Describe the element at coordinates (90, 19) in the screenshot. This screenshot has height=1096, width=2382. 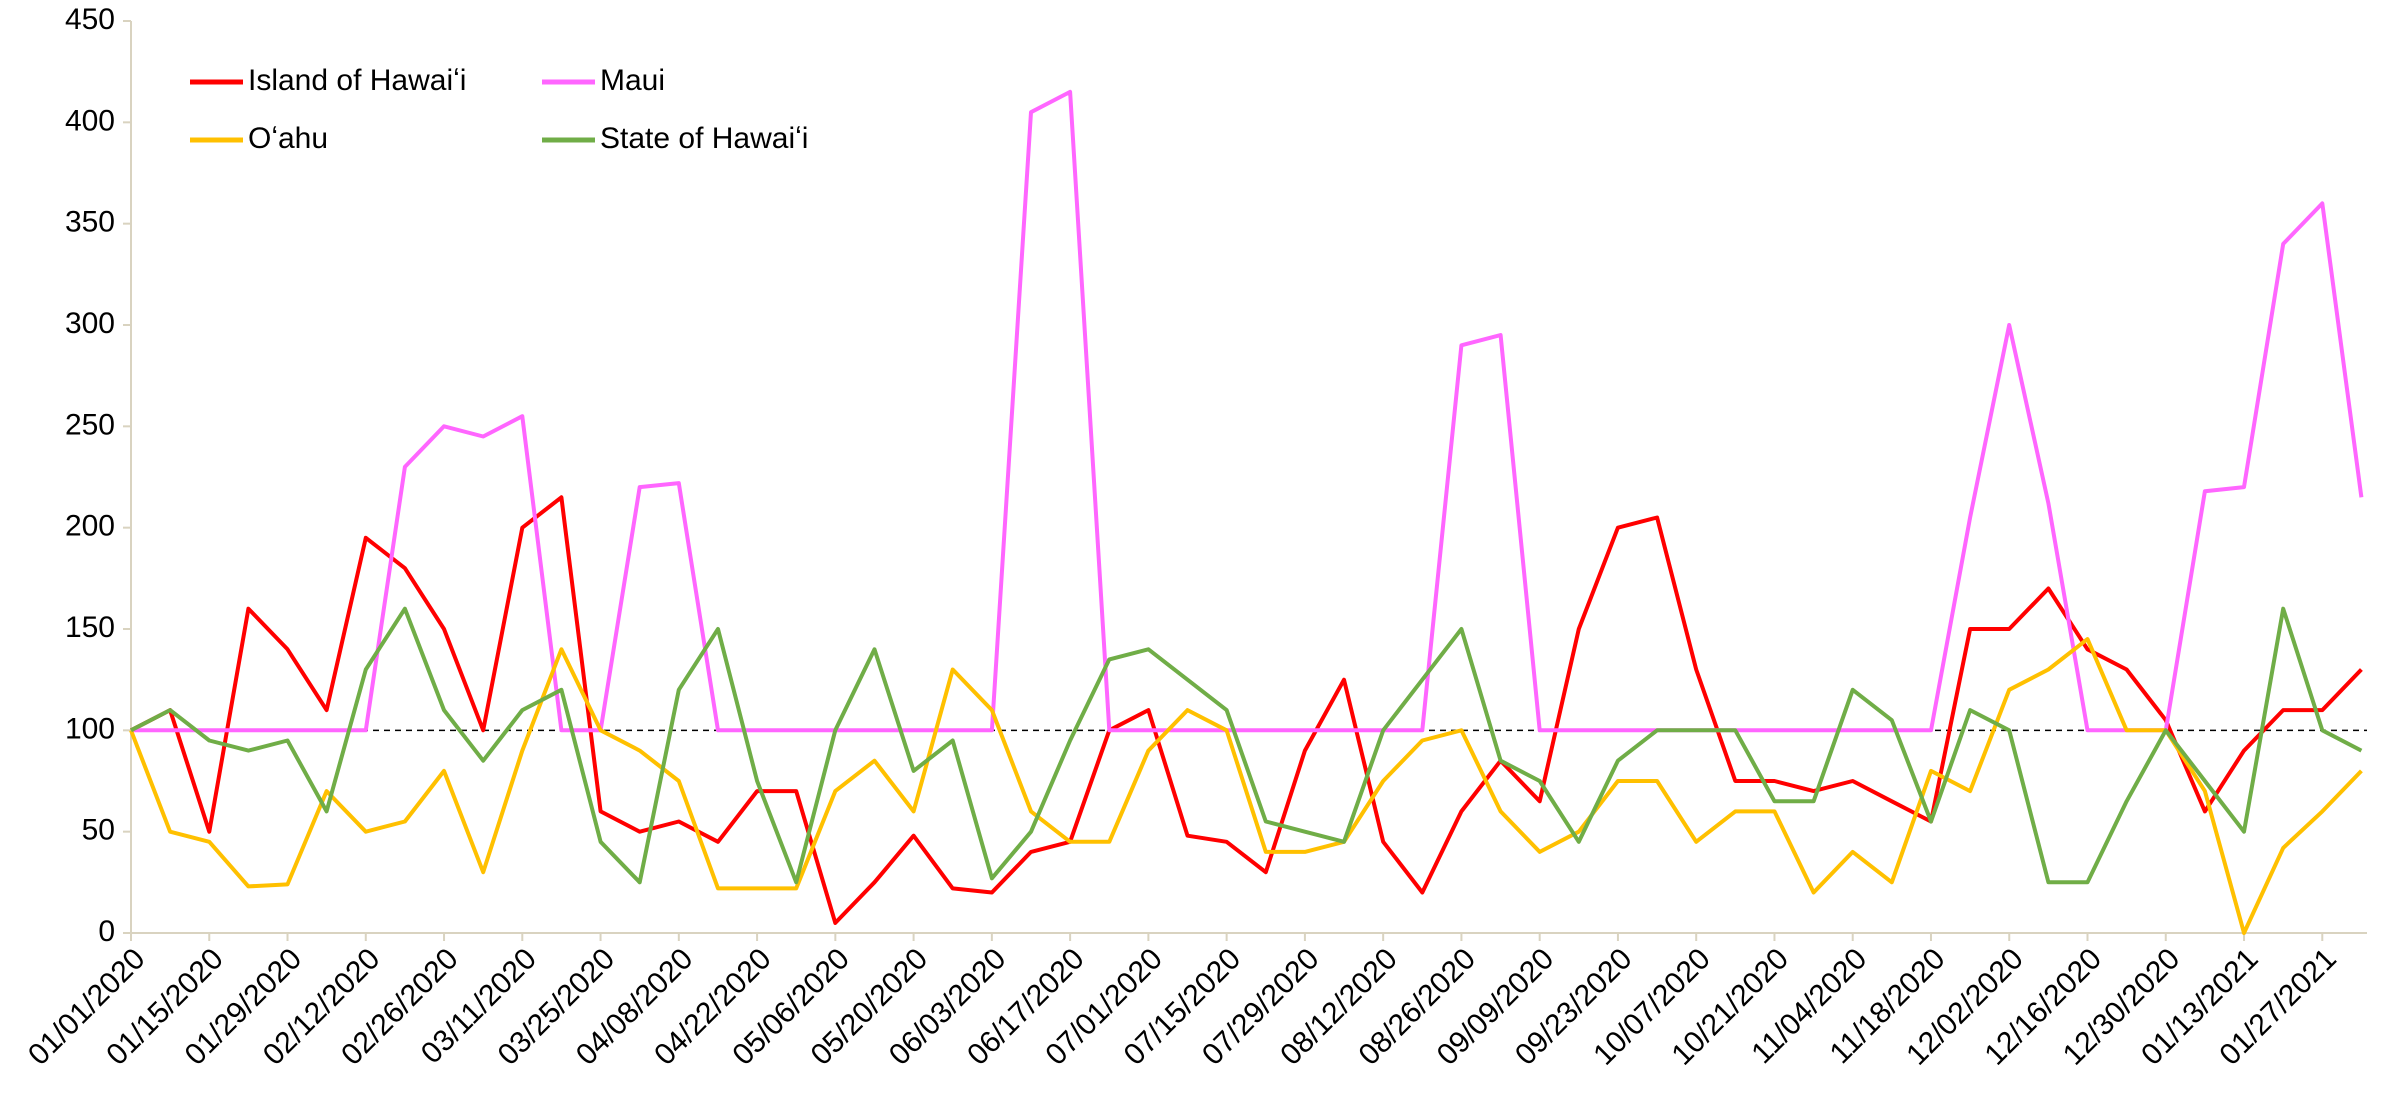
I see `y-tick-label: 450` at that location.